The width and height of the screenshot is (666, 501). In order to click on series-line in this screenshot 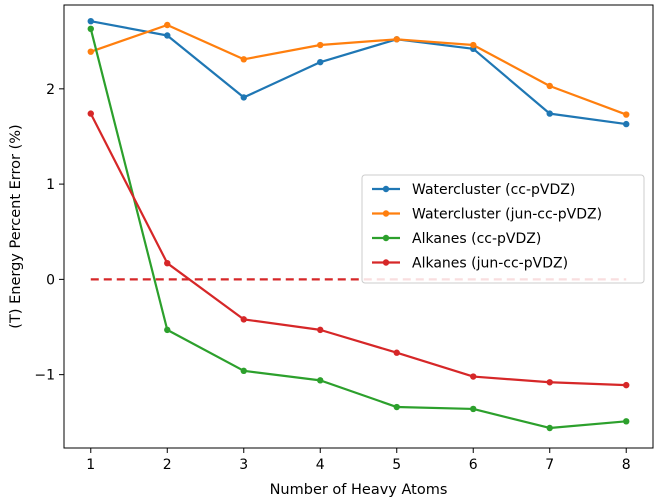, I will do `click(358, 69)`.